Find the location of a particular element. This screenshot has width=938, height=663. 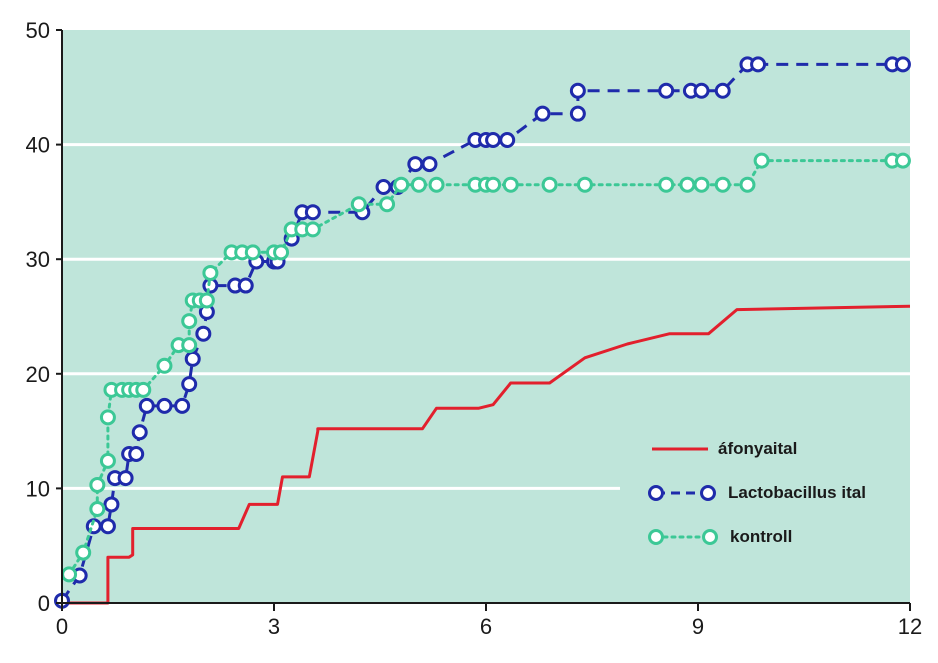

legend-marker-kontroll-b is located at coordinates (710, 537).